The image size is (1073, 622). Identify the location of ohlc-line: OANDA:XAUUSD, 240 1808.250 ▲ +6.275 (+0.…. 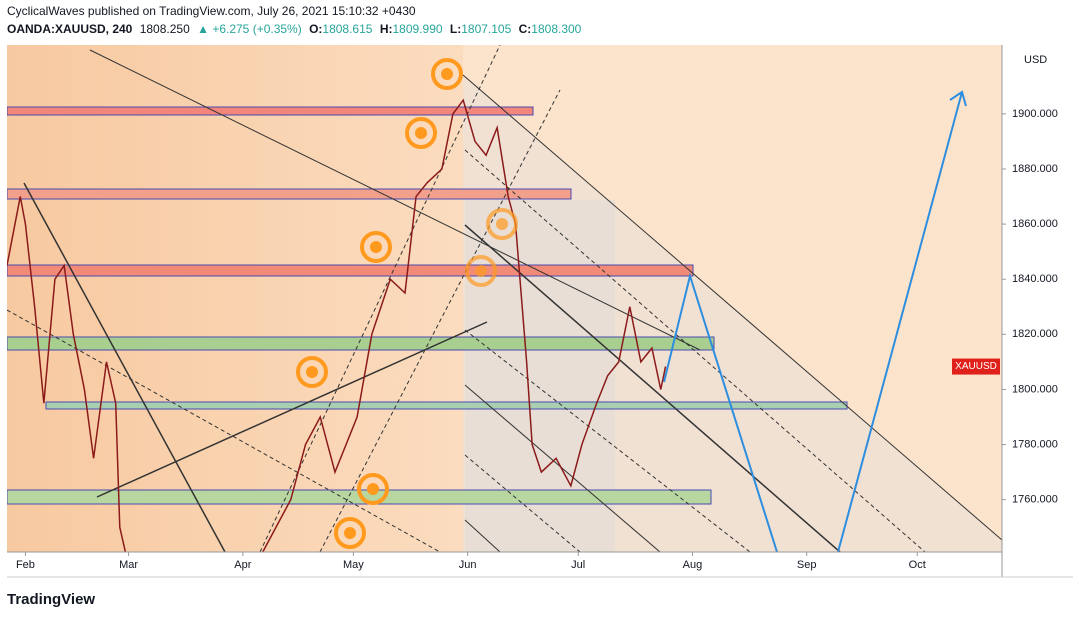
(294, 29).